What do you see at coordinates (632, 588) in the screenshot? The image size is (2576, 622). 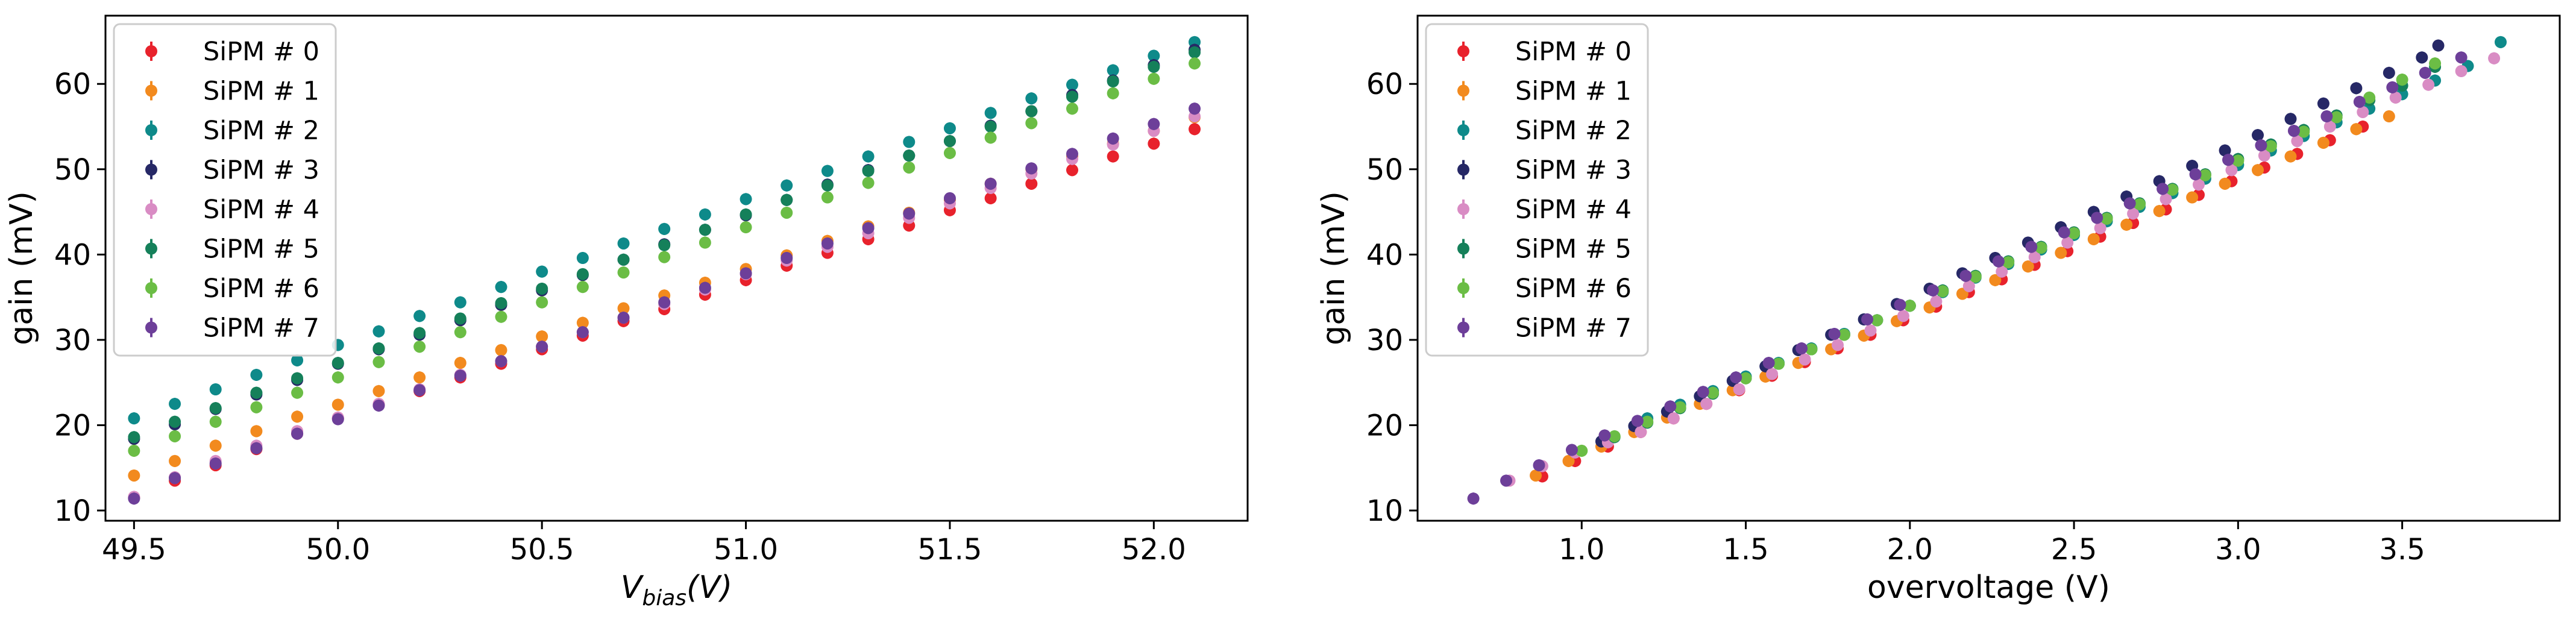 I see `x-axis-label-symbol: V` at bounding box center [632, 588].